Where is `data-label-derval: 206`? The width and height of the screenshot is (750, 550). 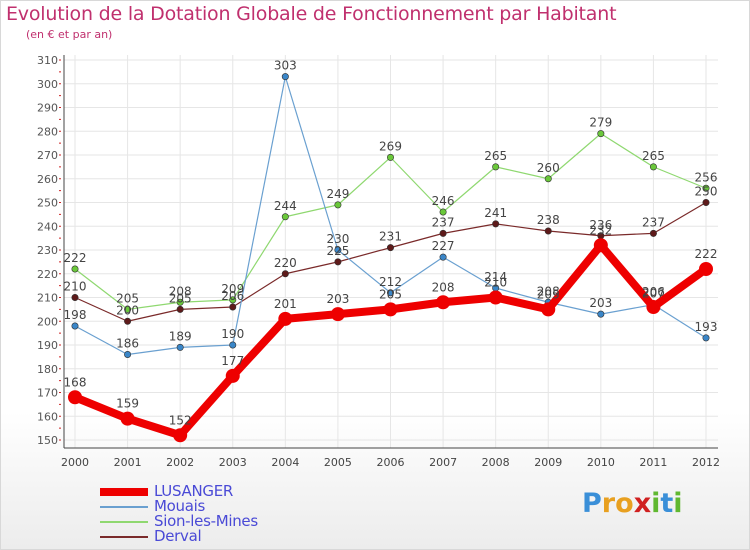
data-label-derval: 206 is located at coordinates (232, 296).